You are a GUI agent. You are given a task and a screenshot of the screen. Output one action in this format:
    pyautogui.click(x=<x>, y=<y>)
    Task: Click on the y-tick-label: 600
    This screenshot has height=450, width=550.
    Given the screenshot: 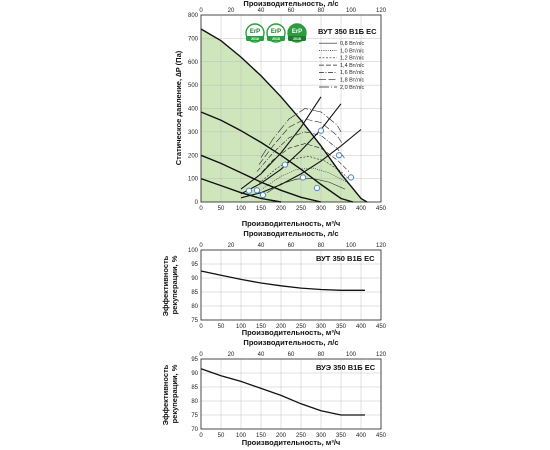 What is the action you would take?
    pyautogui.click(x=193, y=63)
    